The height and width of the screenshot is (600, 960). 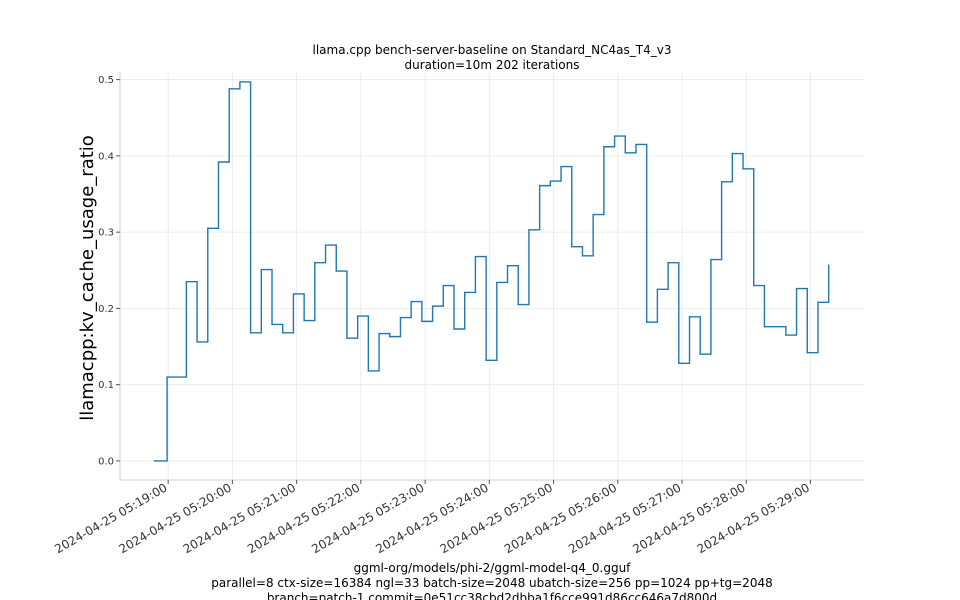 I want to click on x-tick-label: 2024-04-25 05:24:00, so click(x=431, y=518).